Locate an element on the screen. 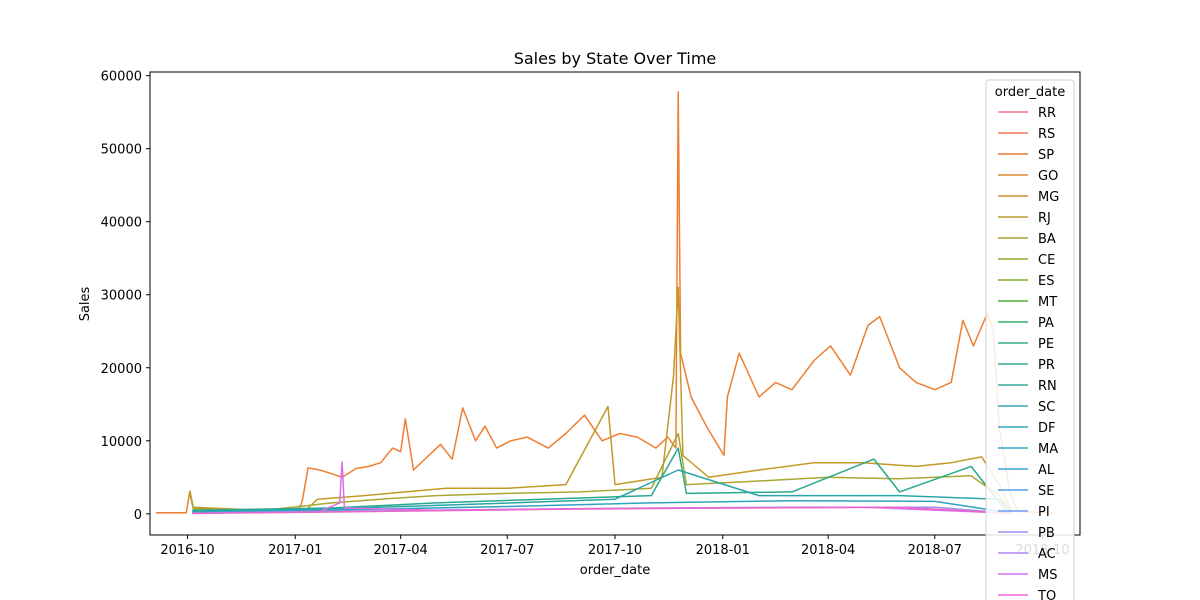  x-axis-label: order_date is located at coordinates (615, 570).